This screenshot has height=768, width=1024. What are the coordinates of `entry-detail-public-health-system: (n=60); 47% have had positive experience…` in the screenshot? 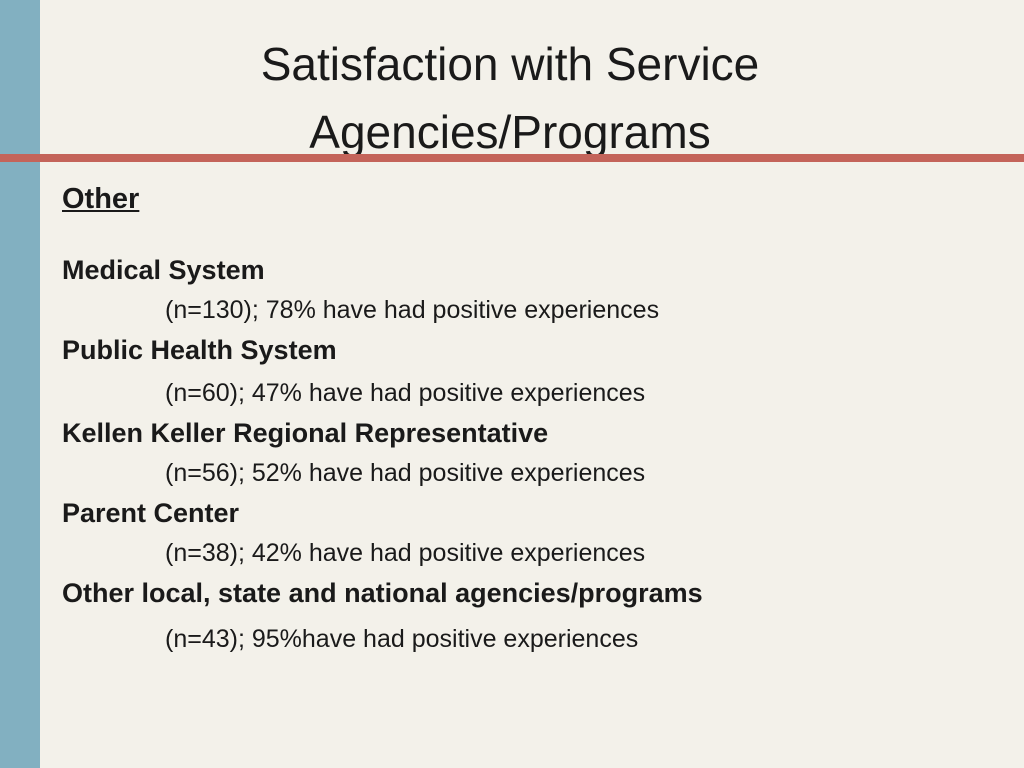 It's located at (405, 393).